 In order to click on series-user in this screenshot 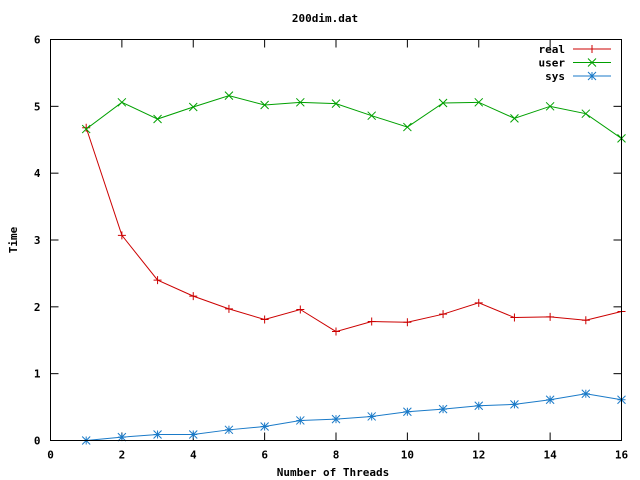, I will do `click(353, 117)`.